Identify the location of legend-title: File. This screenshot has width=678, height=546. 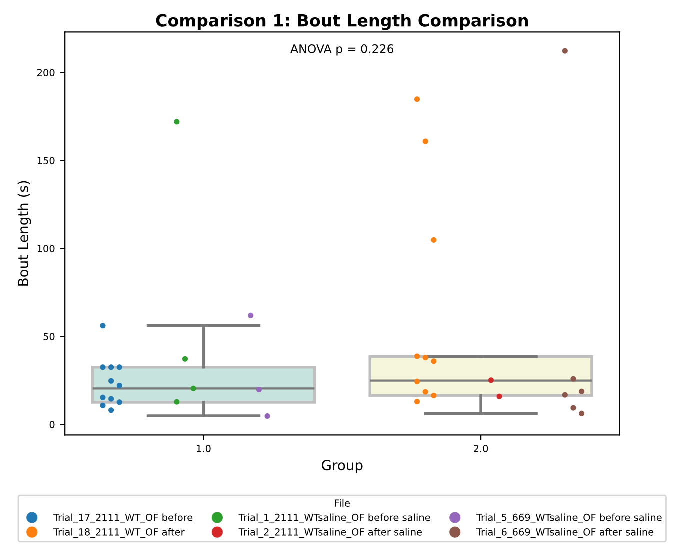
(342, 503).